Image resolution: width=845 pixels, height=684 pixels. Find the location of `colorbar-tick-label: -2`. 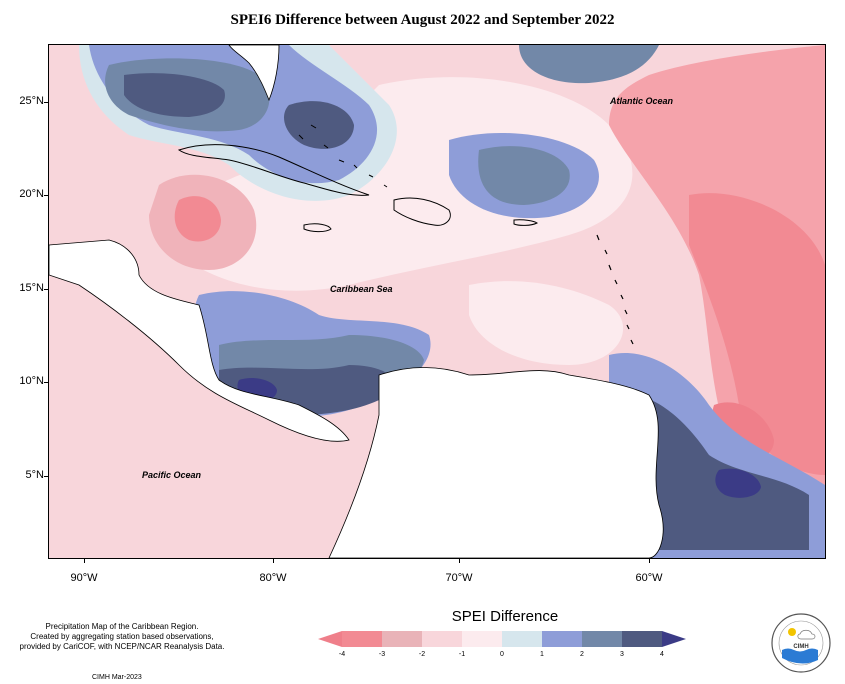

colorbar-tick-label: -2 is located at coordinates (422, 654).